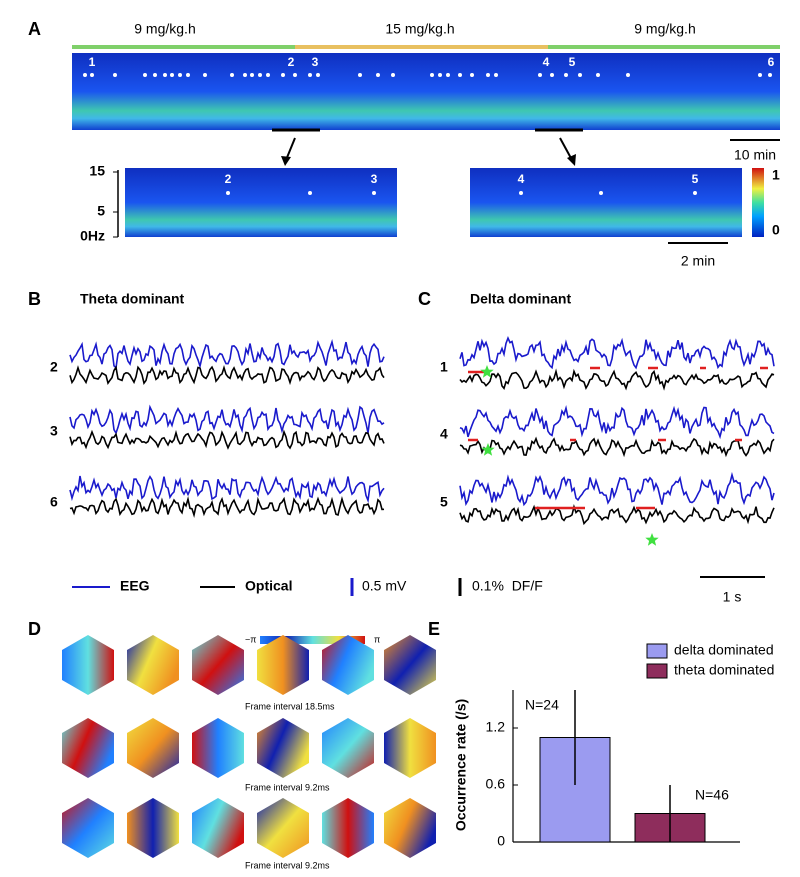 Image resolution: width=800 pixels, height=877 pixels. I want to click on dose-label: 15 mg/kg.h, so click(419, 29).